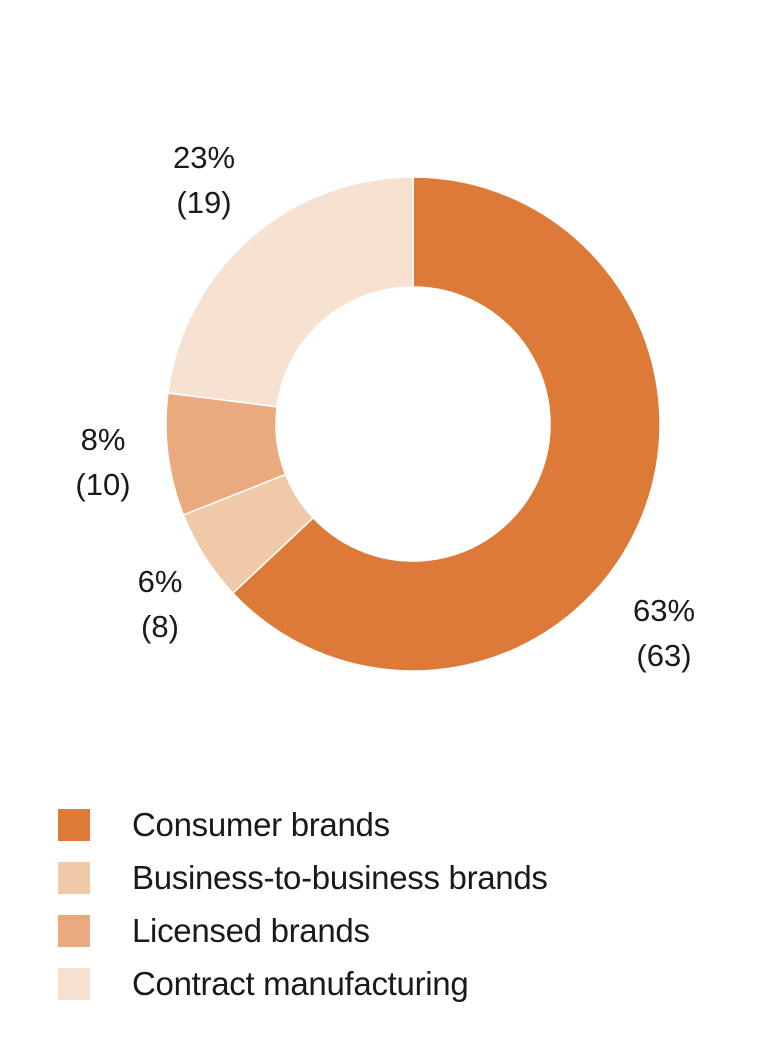  I want to click on donut-slice-contract-manufacturing, so click(290, 292).